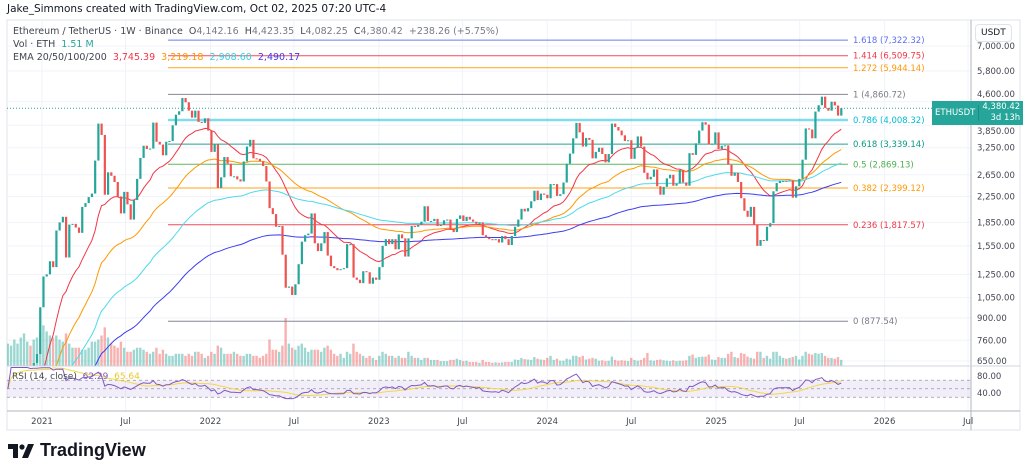  What do you see at coordinates (182, 57) in the screenshot?
I see `ema50-value: 3,219.18` at bounding box center [182, 57].